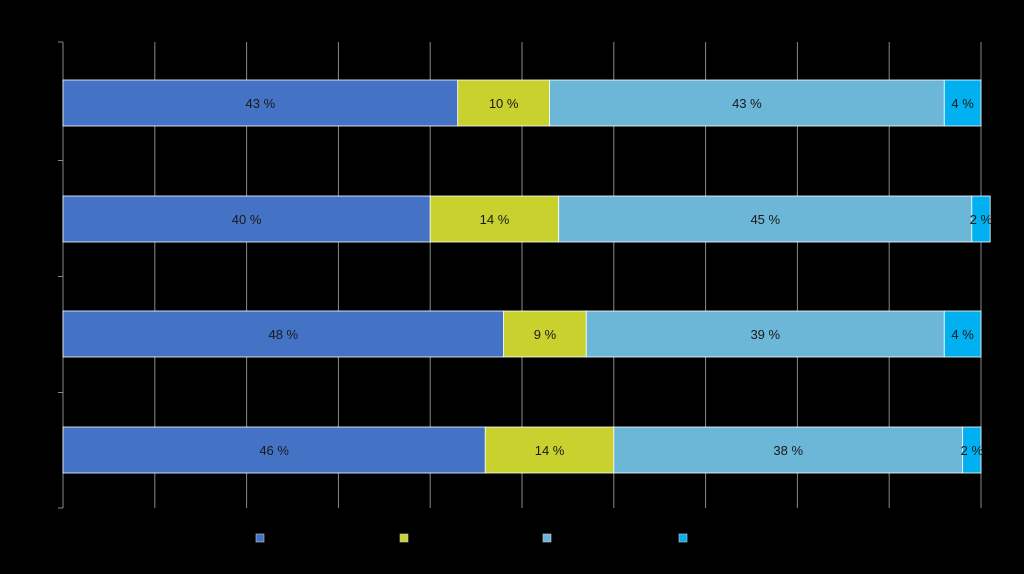  I want to click on data-label: 48 %, so click(283, 334).